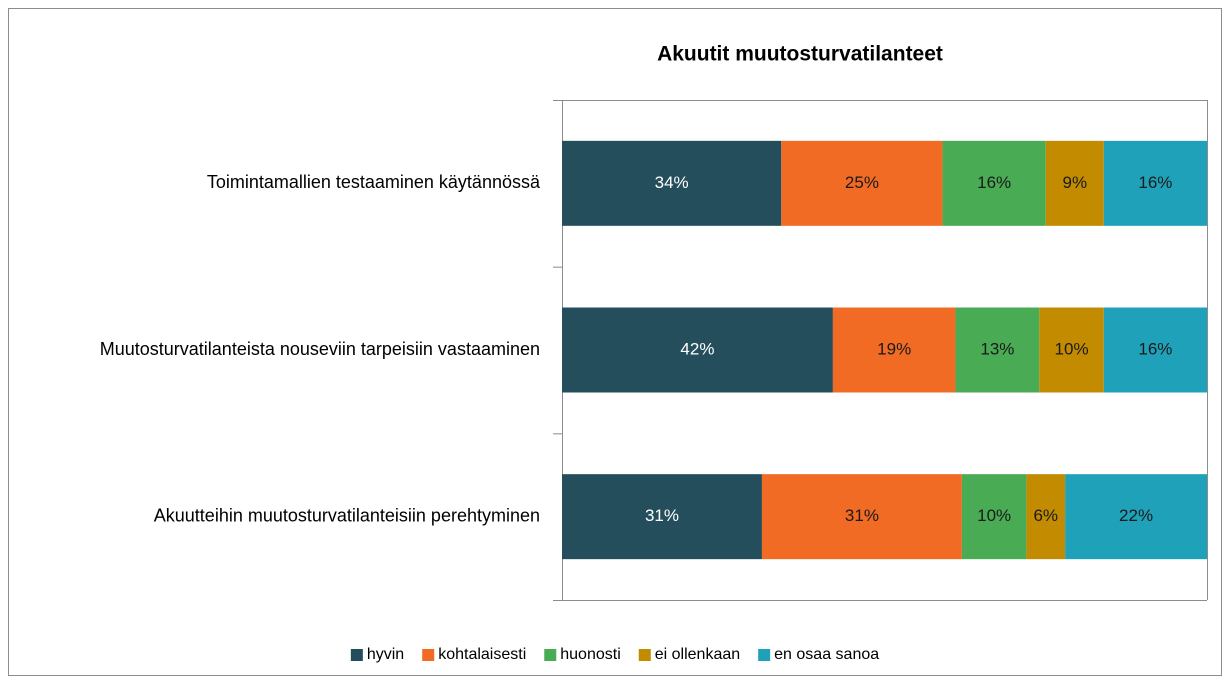  What do you see at coordinates (374, 182) in the screenshot?
I see `y-tick-label: Toimintamallien testaaminen käytännössä` at bounding box center [374, 182].